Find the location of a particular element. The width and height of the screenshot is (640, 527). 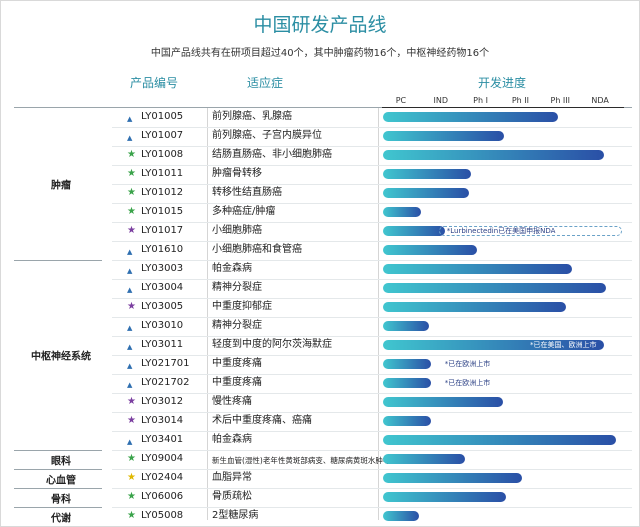

pipeline-row: ▲ LY01007 前列腺癌、子宫内膜异位 is located at coordinates (320, 136).